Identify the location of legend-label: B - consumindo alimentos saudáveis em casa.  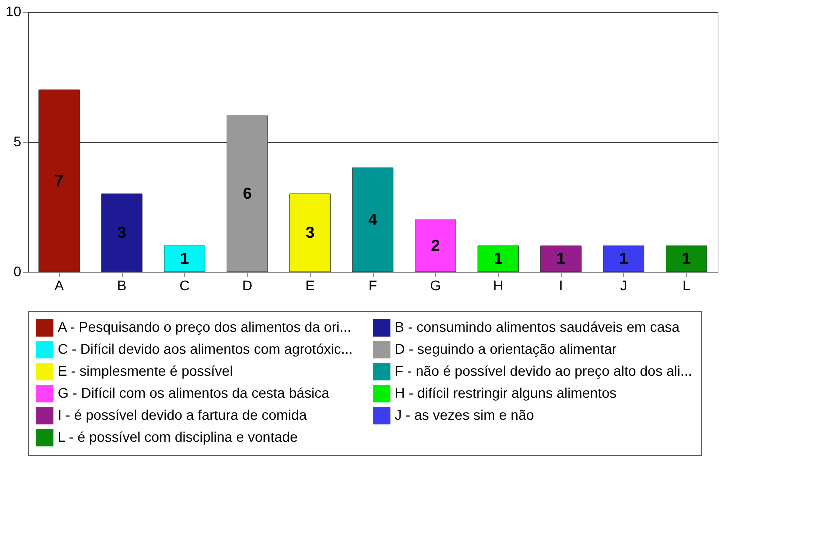
(537, 327).